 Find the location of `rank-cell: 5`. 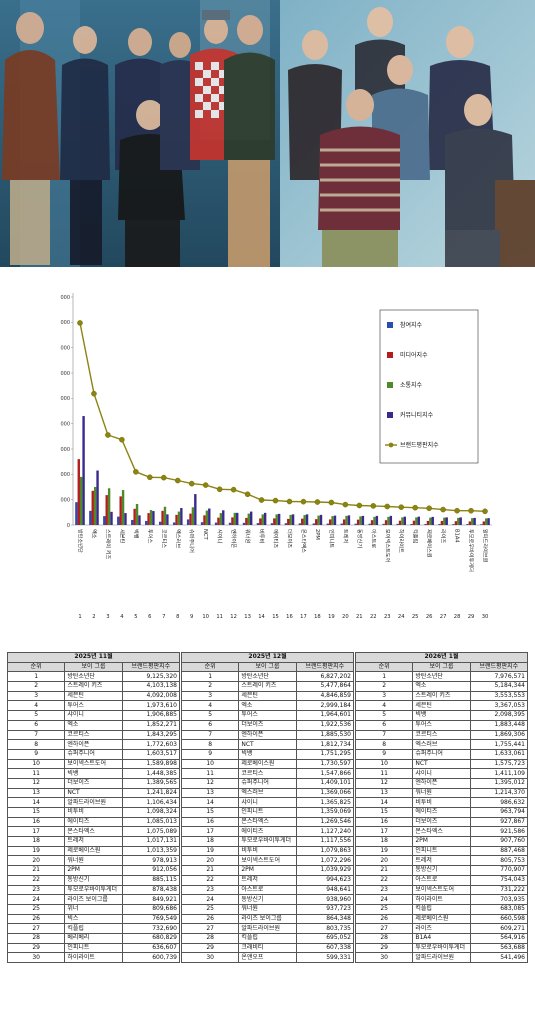

rank-cell: 5 is located at coordinates (210, 715).